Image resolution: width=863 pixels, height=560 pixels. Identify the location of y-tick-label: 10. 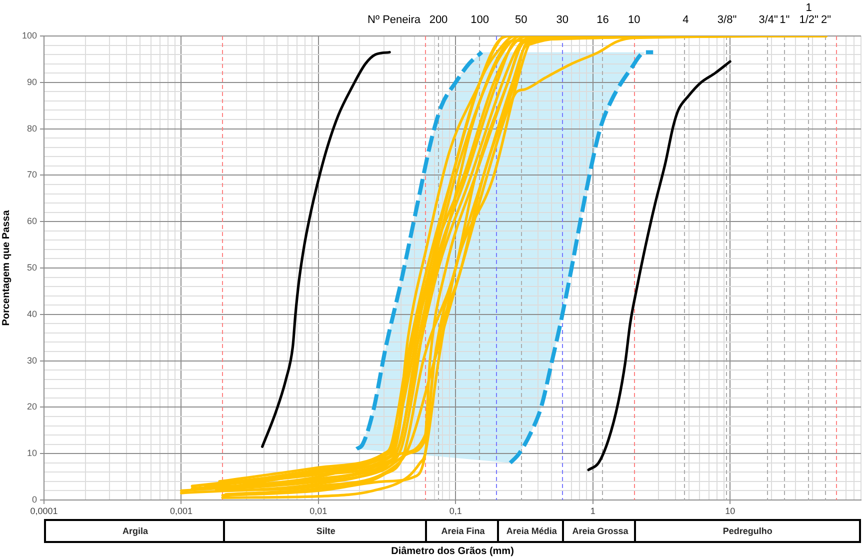
(31, 453).